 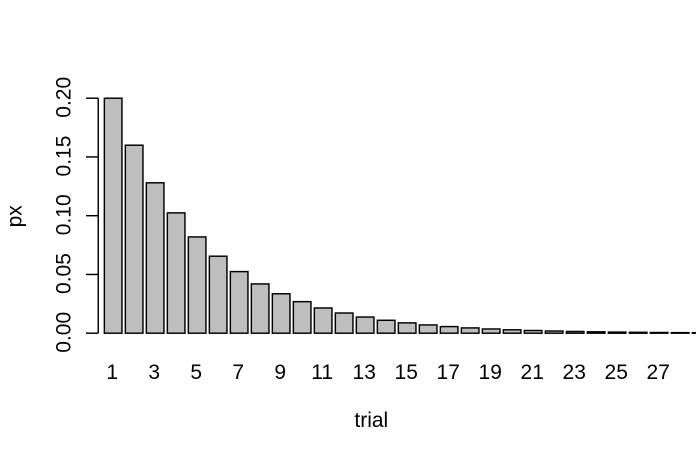 What do you see at coordinates (574, 372) in the screenshot?
I see `svg-text: 23` at bounding box center [574, 372].